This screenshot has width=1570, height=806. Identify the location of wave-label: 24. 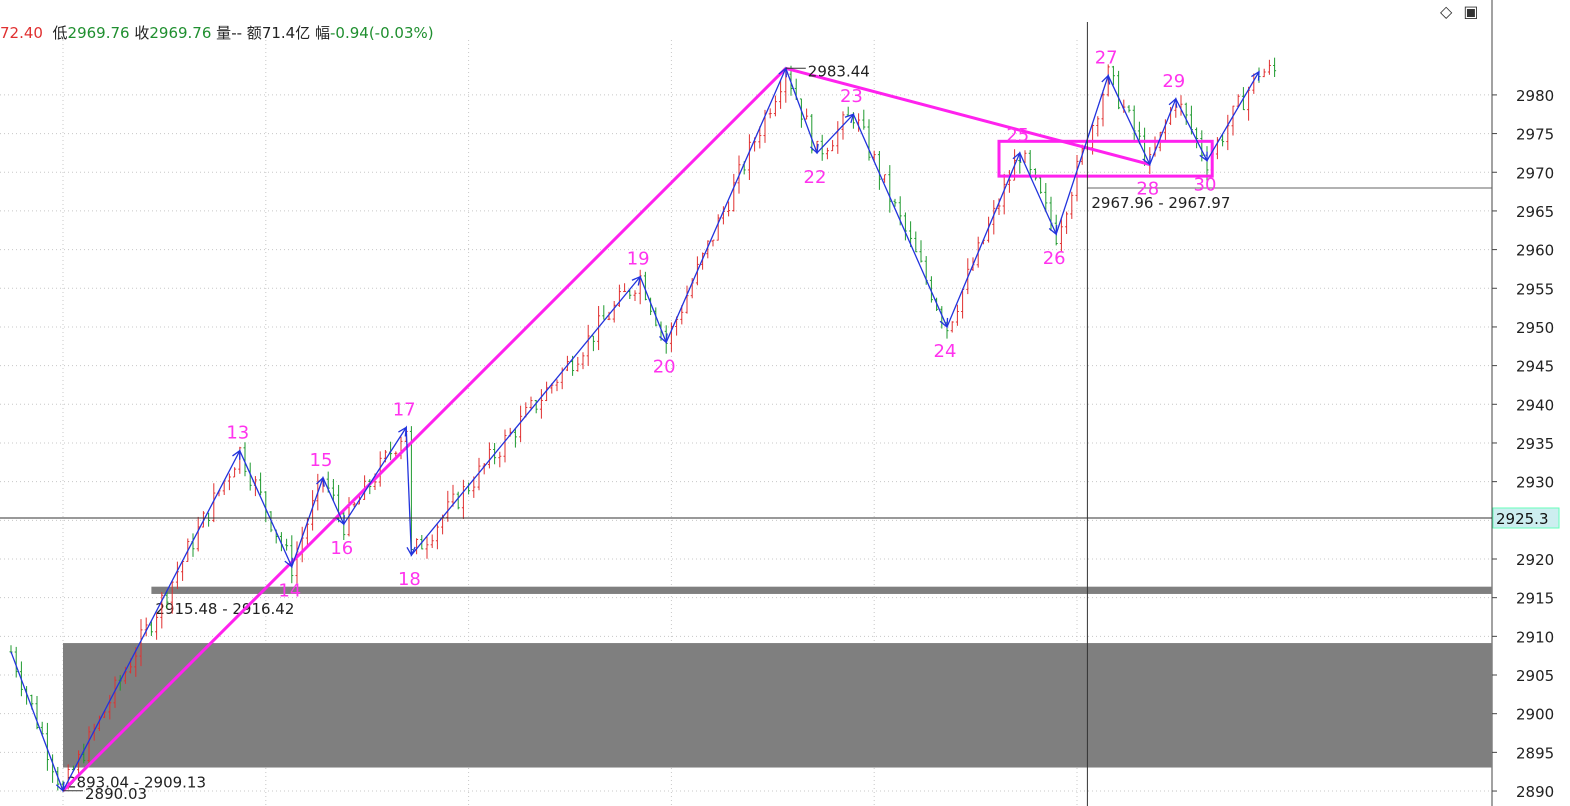
(945, 351).